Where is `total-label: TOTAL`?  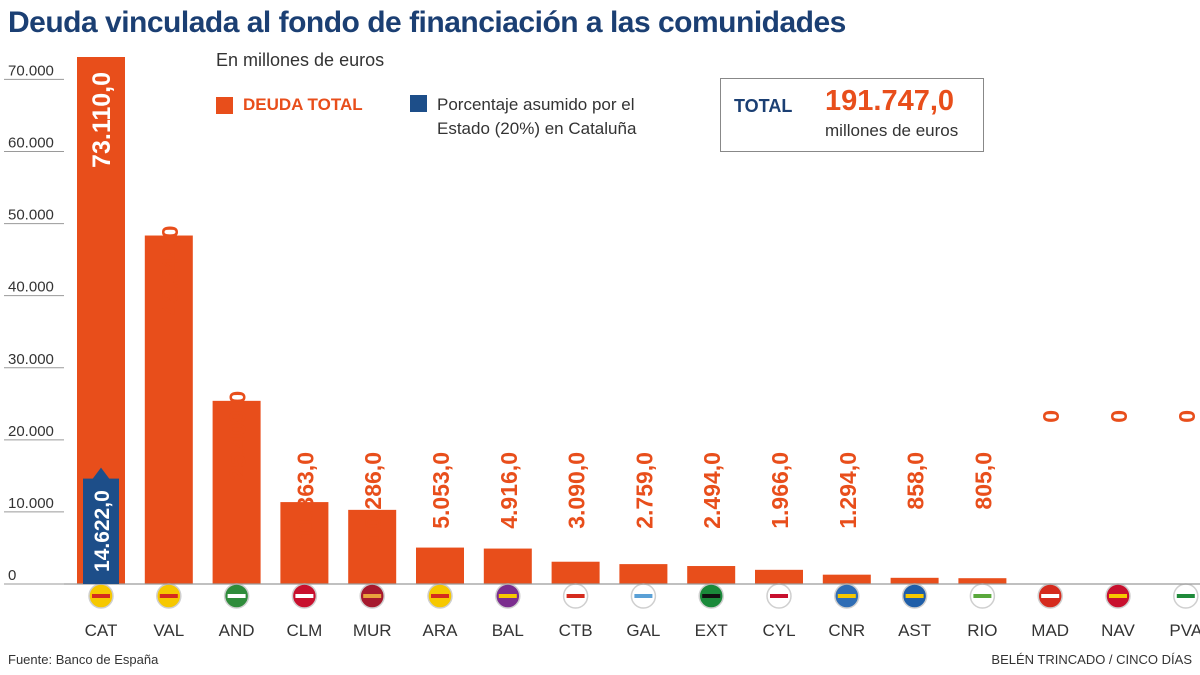
total-label: TOTAL is located at coordinates (763, 106).